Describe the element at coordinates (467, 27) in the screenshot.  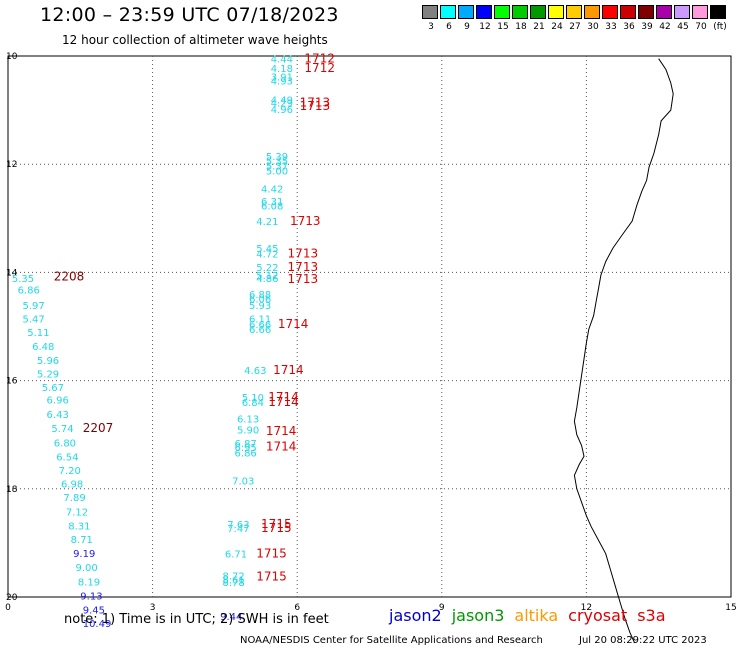
I see `legend-label: 9` at that location.